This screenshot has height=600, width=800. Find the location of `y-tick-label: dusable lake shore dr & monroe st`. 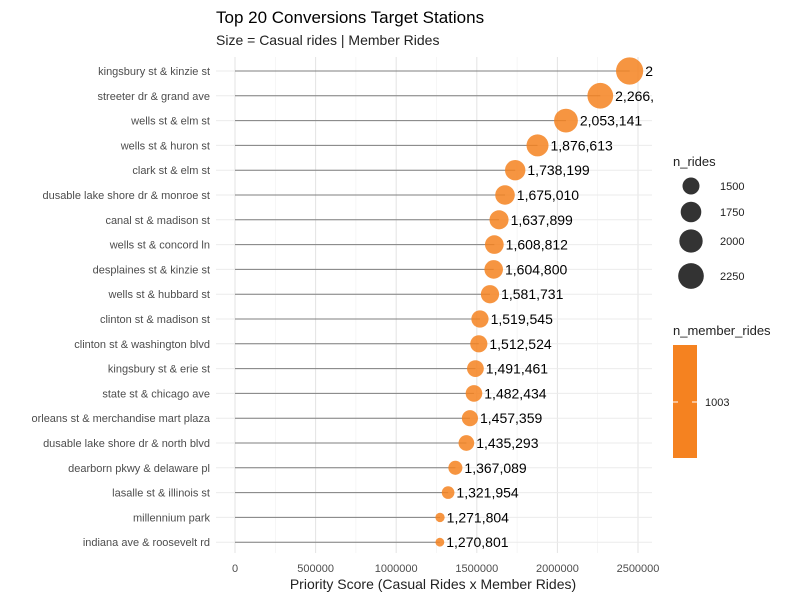

y-tick-label: dusable lake shore dr & monroe st is located at coordinates (126, 196).